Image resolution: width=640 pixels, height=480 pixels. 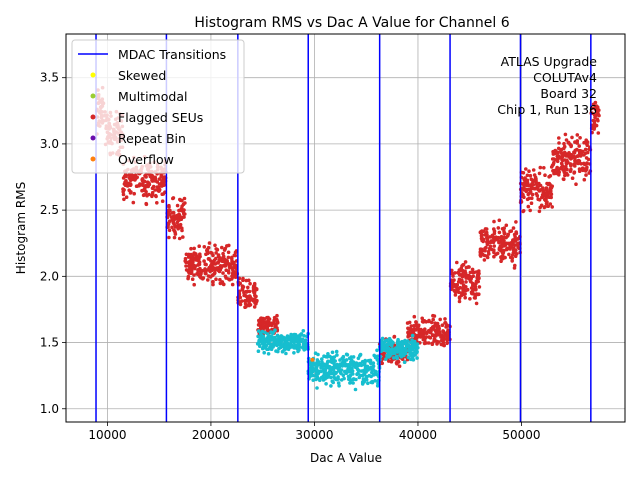 I want to click on y-tick-label: 3.0, so click(x=49, y=144).